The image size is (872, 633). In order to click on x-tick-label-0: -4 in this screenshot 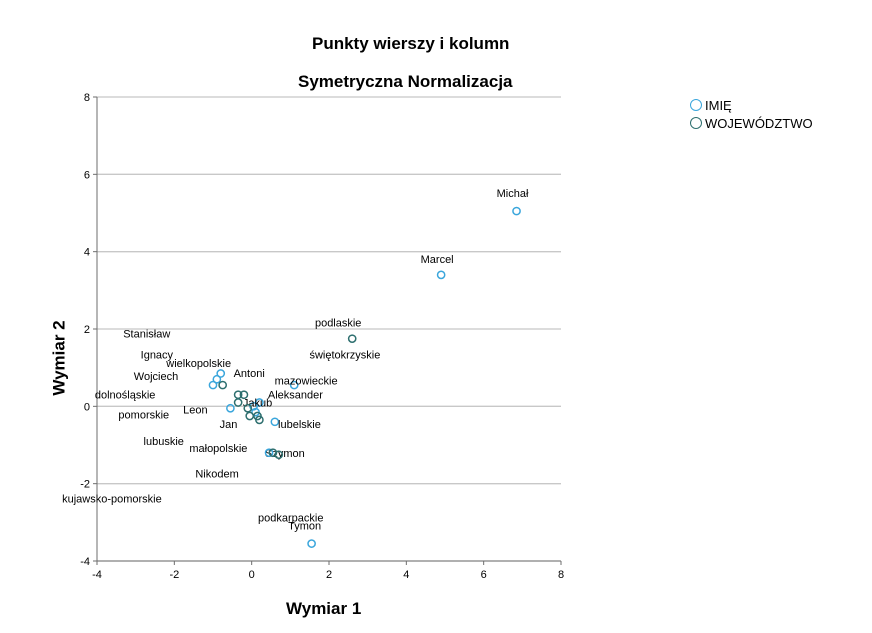, I will do `click(97, 575)`.